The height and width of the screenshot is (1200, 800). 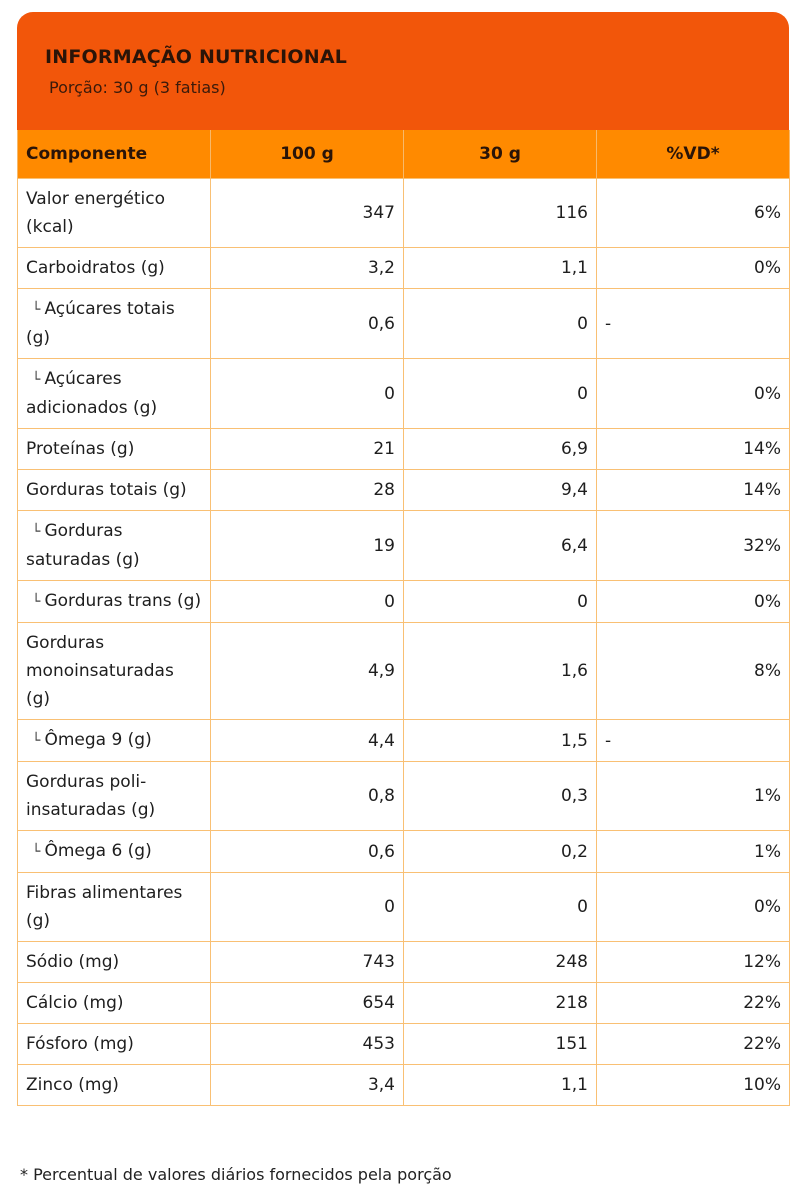 I want to click on component-name: Gorduras saturadas (g), so click(x=83, y=545).